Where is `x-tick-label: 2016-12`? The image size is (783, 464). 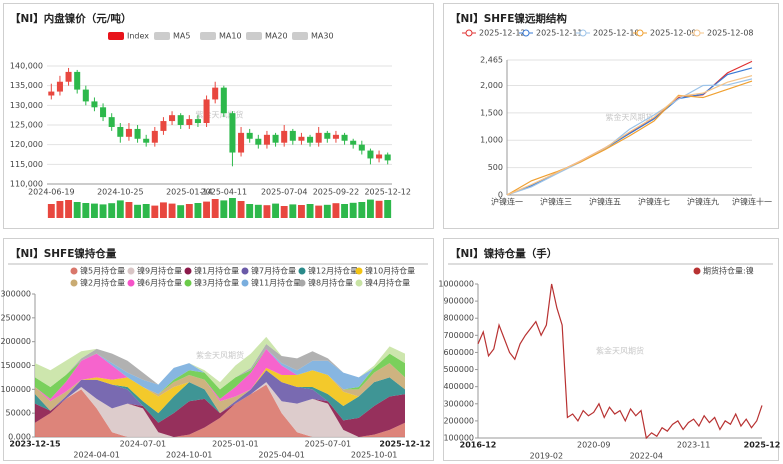
x-tick-label: 2016-12 is located at coordinates (478, 445).